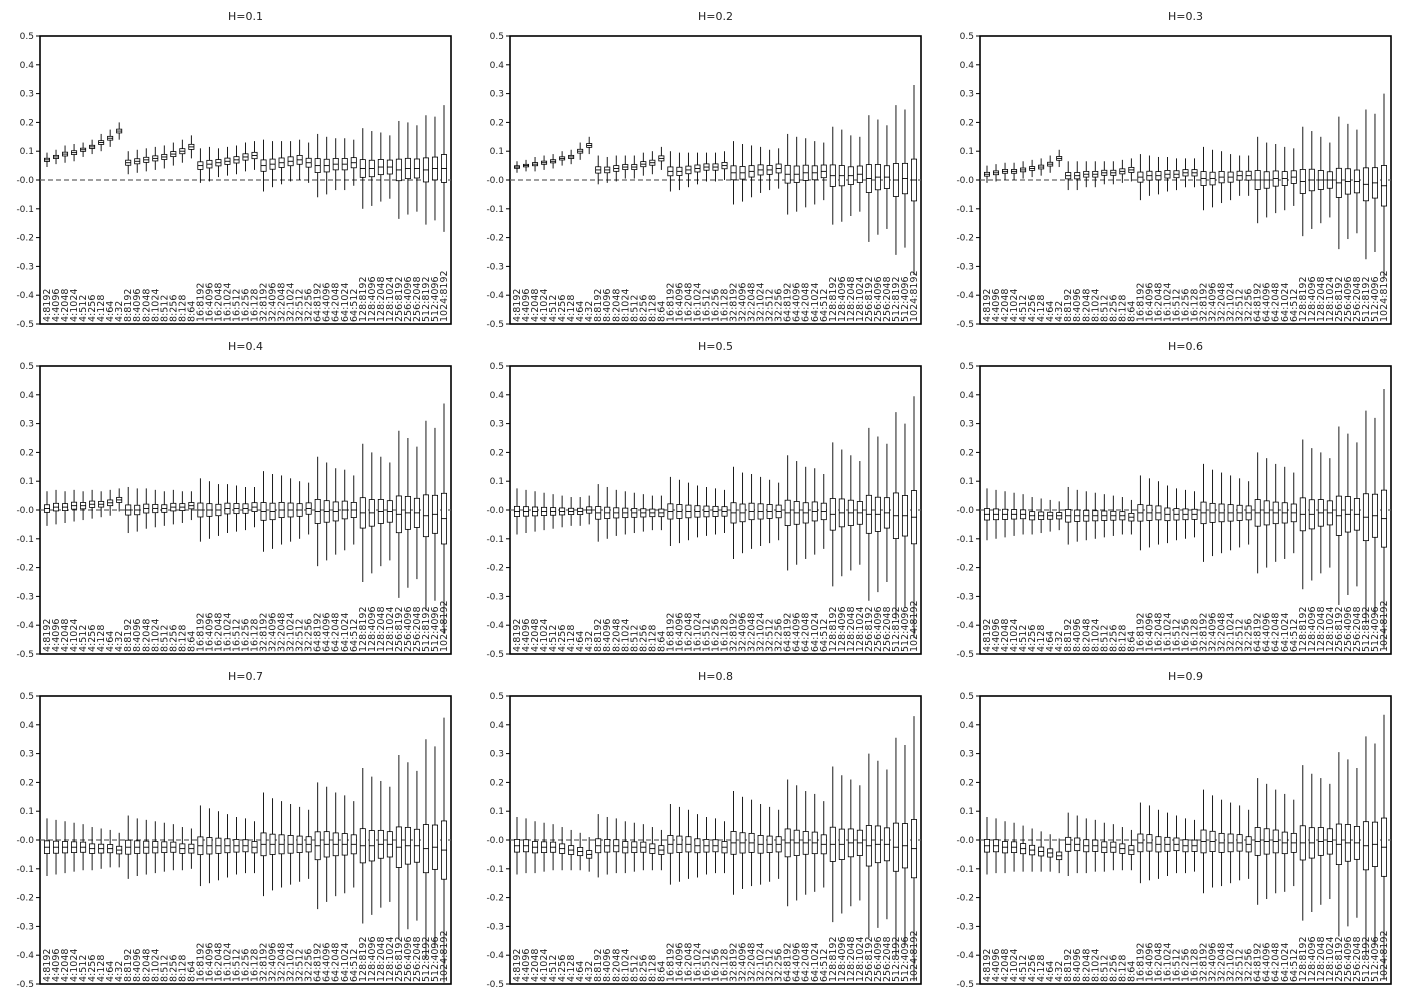  I want to click on x-tick-label: 8:8192, so click(1068, 305).